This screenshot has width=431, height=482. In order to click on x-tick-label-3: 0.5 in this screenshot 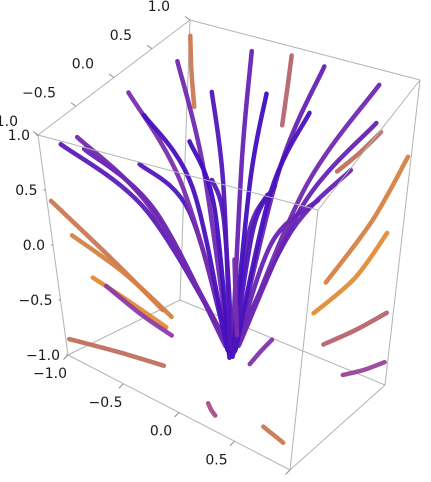, I will do `click(216, 460)`.